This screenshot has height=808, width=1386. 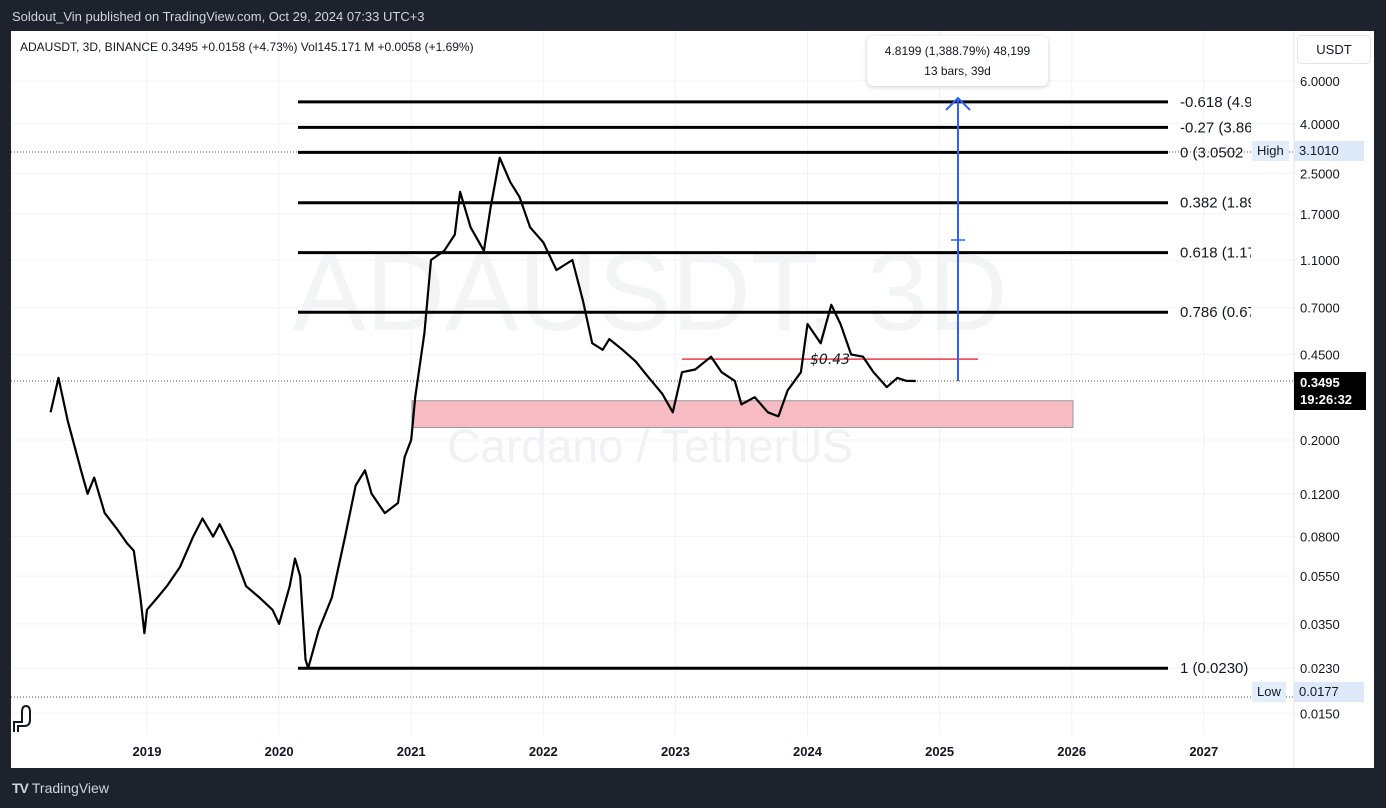 What do you see at coordinates (939, 751) in the screenshot?
I see `x-tick-label: 2025` at bounding box center [939, 751].